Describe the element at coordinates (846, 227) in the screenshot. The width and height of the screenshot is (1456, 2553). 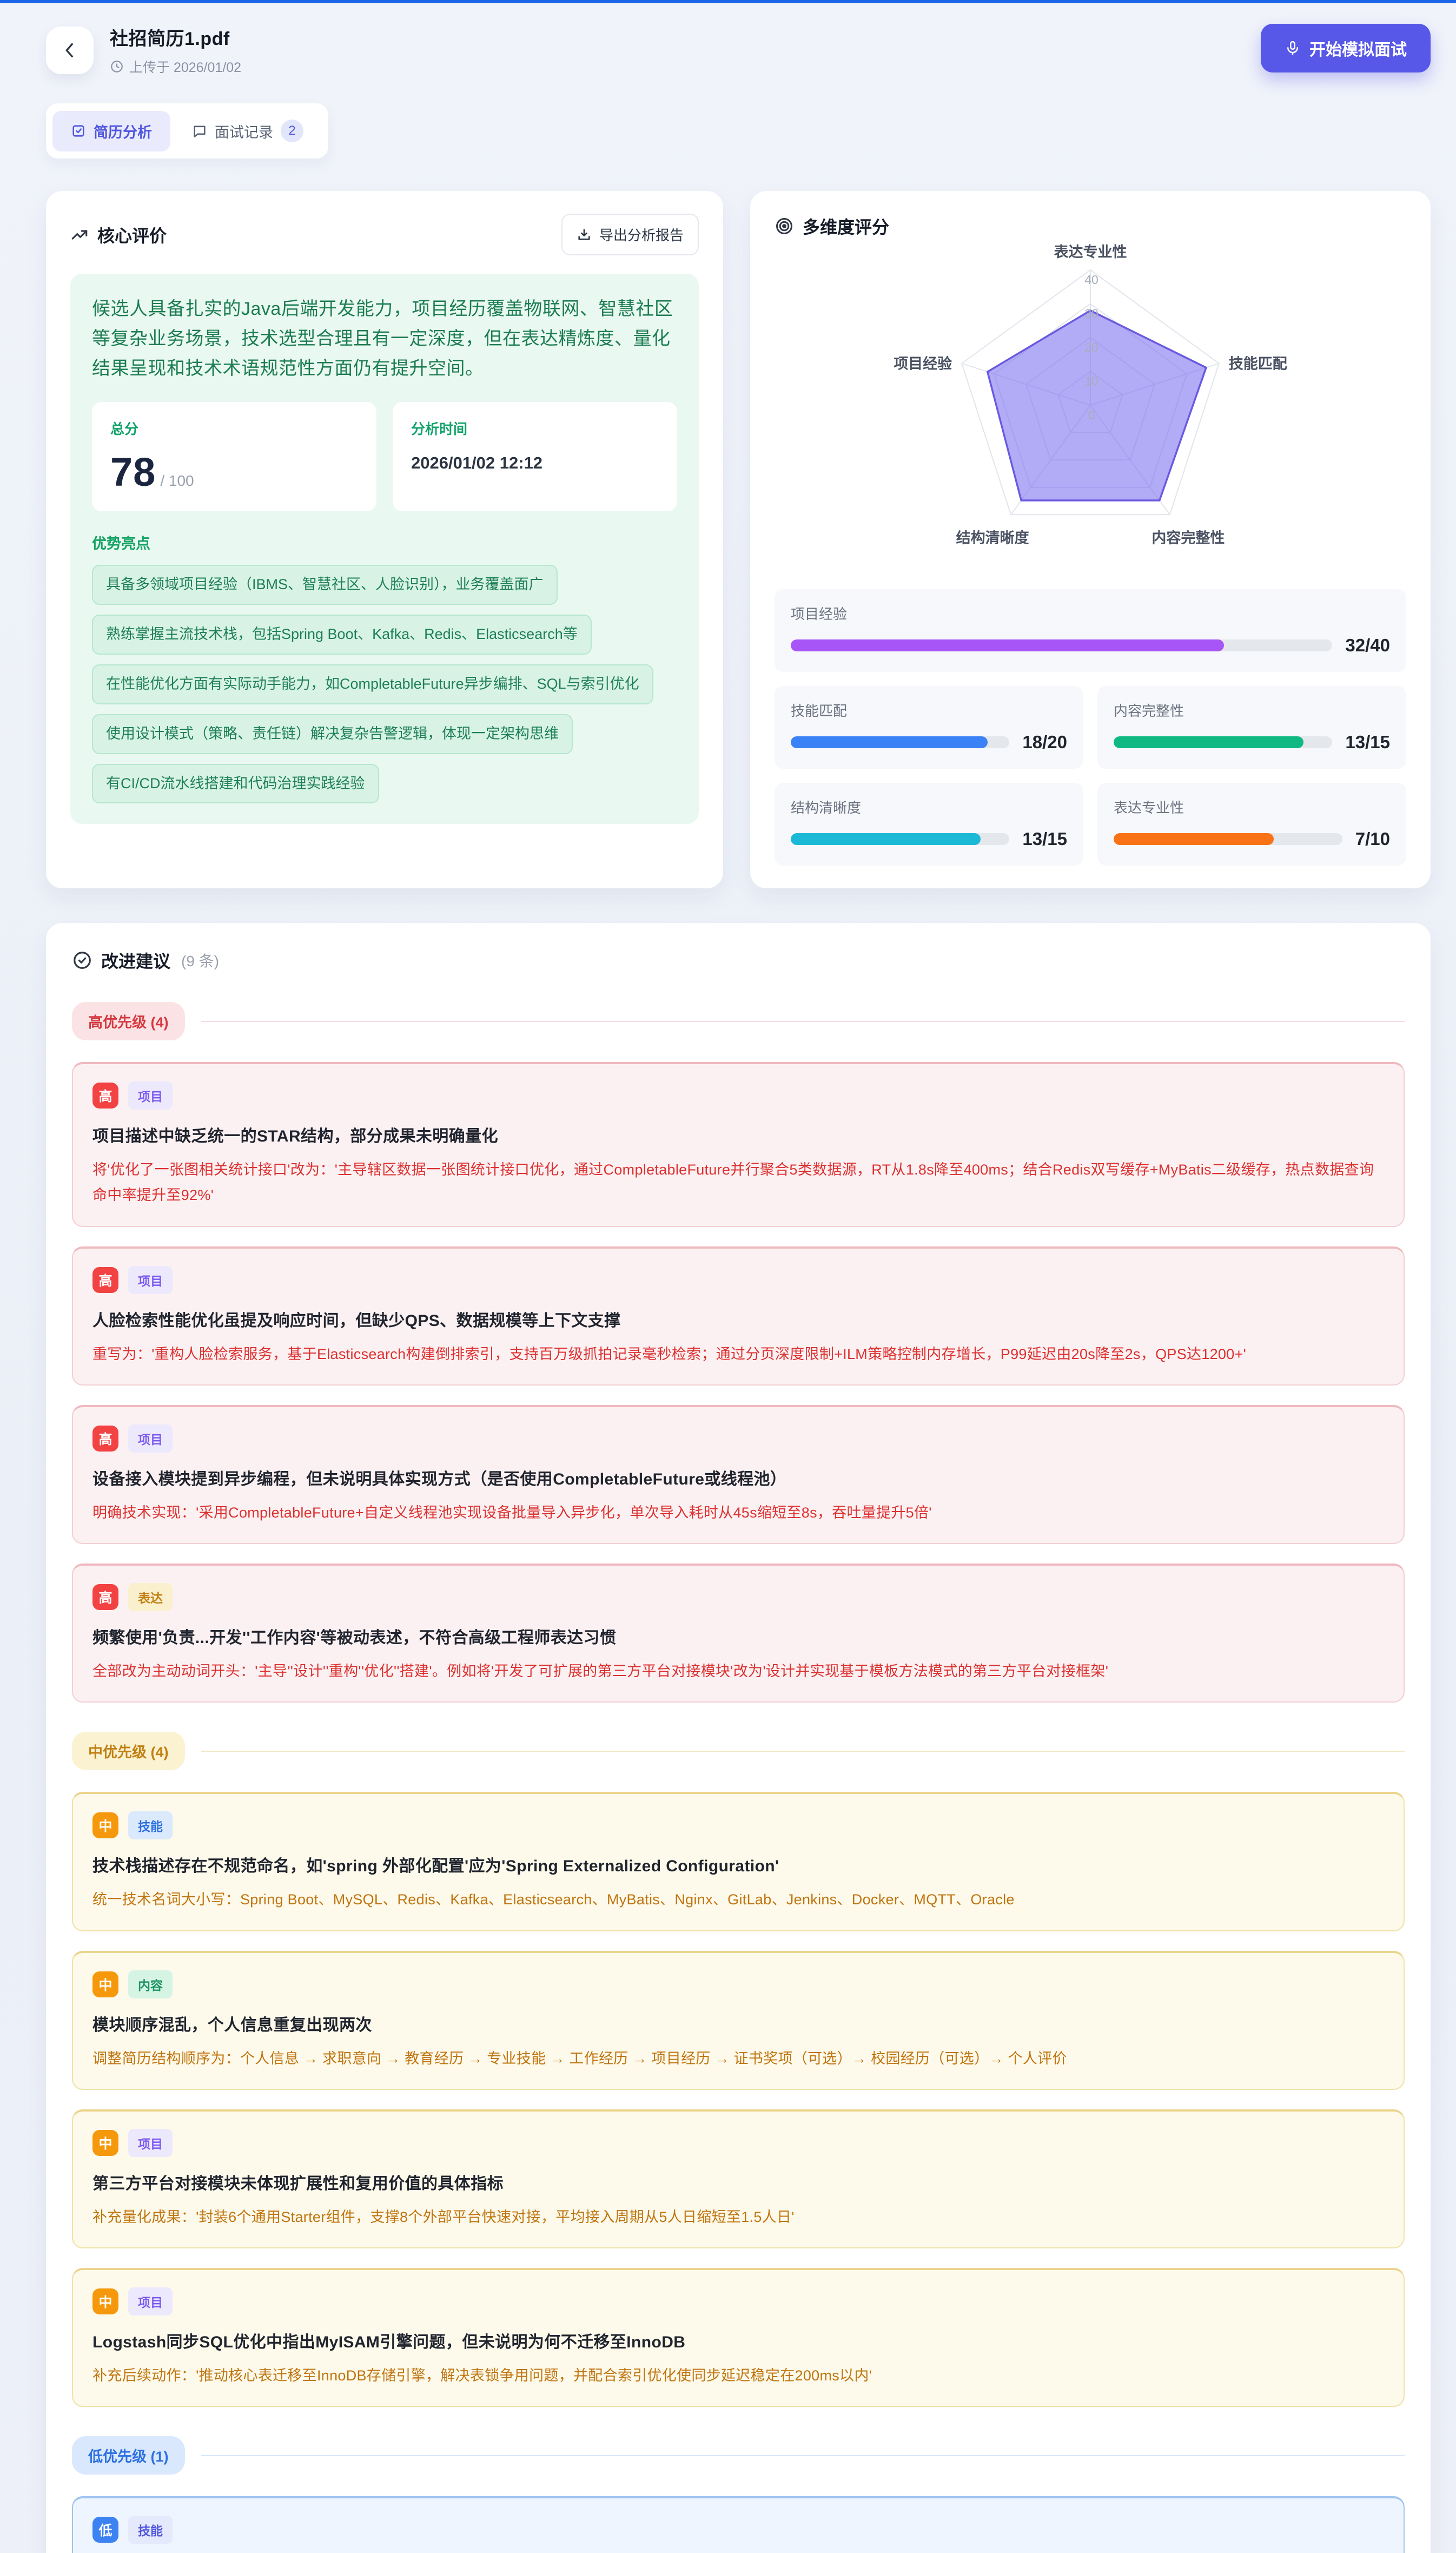
I see `radar-card-title: 多维度评分` at that location.